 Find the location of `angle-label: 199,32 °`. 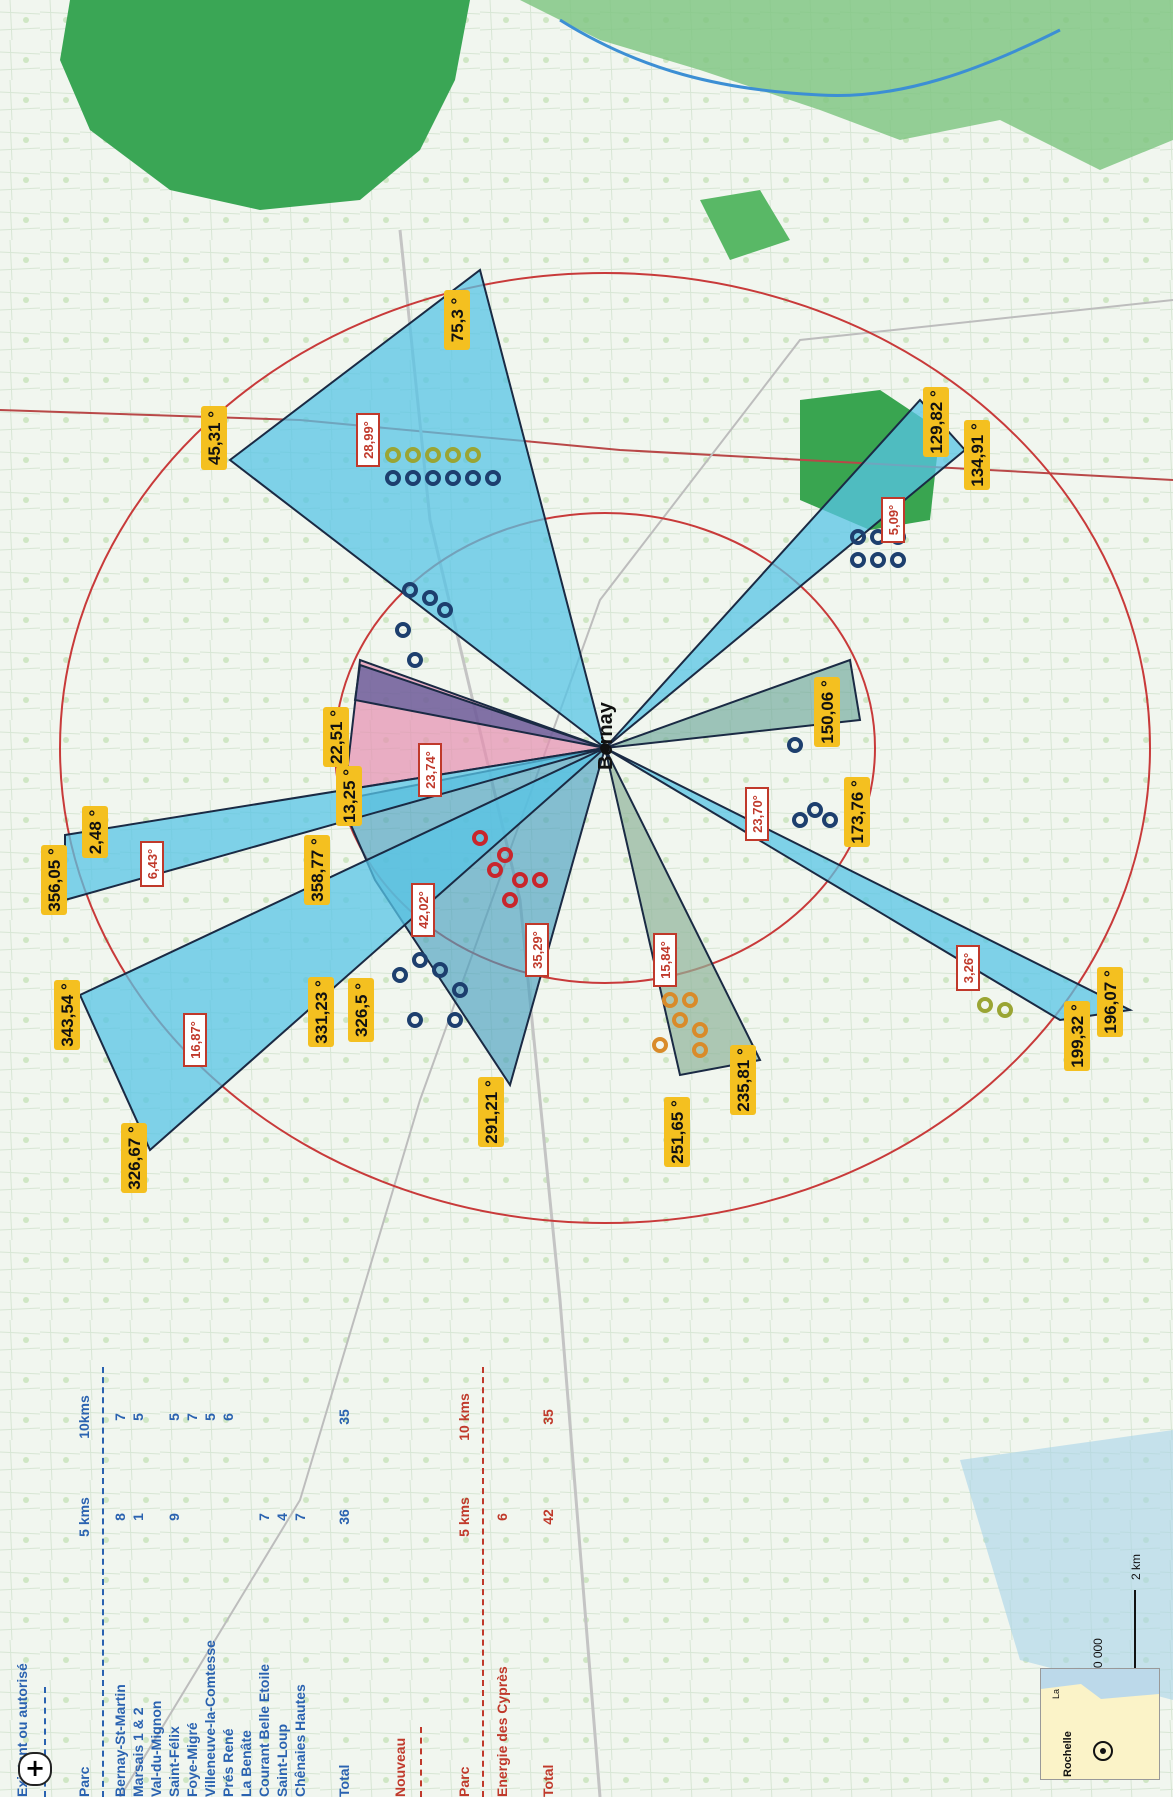

angle-label: 199,32 ° is located at coordinates (1077, 1036).